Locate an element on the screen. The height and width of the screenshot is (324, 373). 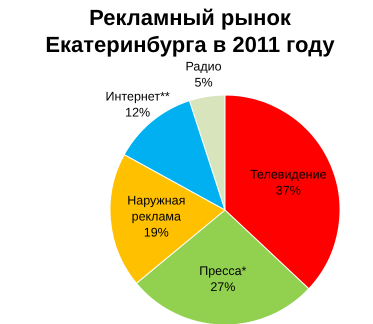
slice-label: Телевидение is located at coordinates (288, 175).